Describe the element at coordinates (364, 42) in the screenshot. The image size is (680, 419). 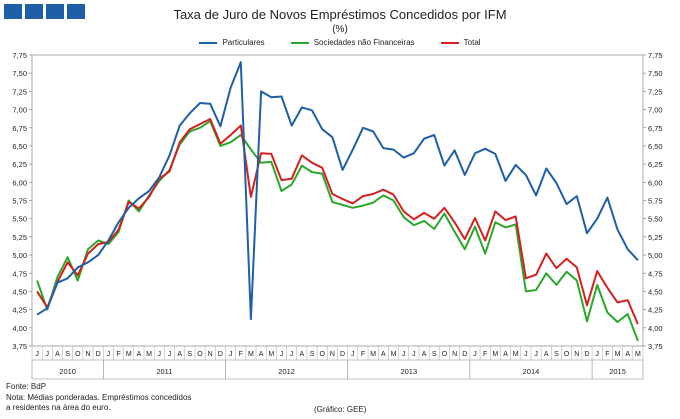
I see `legend-label: Sociedades não Financeiras` at that location.